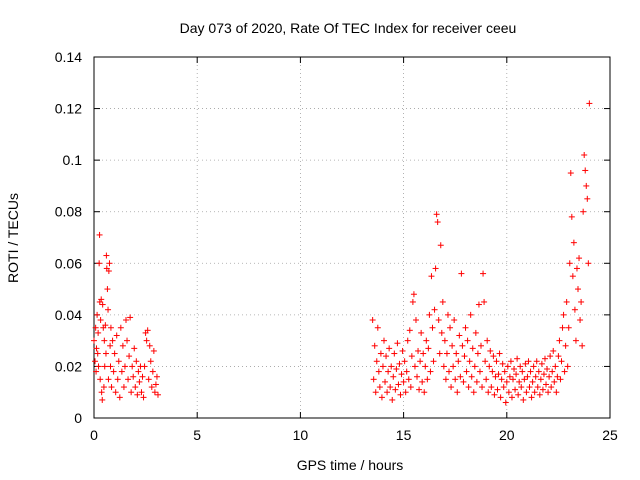 The height and width of the screenshot is (480, 640). What do you see at coordinates (68, 263) in the screenshot?
I see `y-tick-label: 0.06` at bounding box center [68, 263].